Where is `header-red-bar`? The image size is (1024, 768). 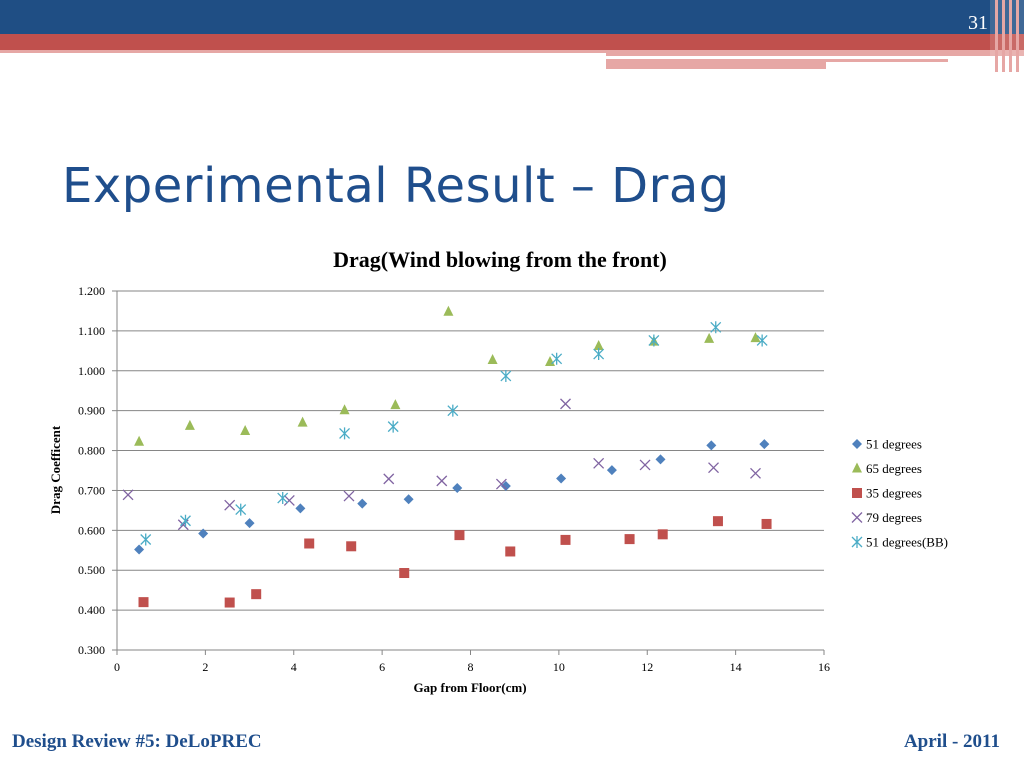
header-red-bar is located at coordinates (512, 42).